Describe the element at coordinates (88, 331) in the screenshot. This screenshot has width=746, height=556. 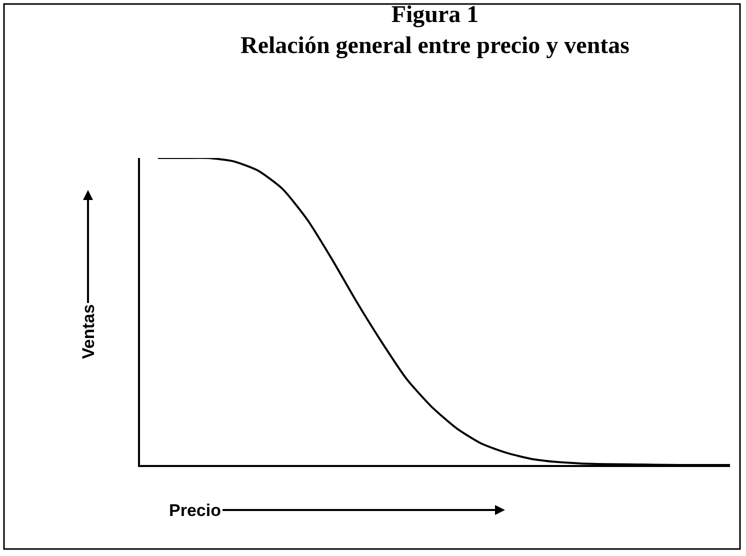
I see `y-axis-title: Ventas` at that location.